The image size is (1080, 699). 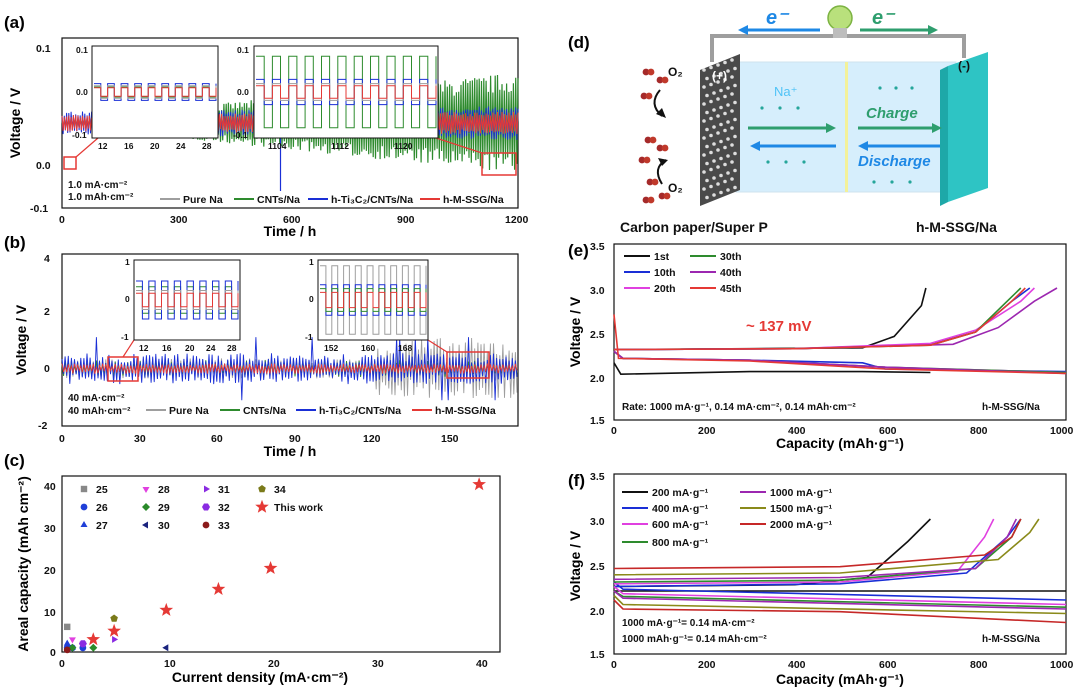 I want to click on legend-label: CNTs/Na, so click(x=264, y=411).